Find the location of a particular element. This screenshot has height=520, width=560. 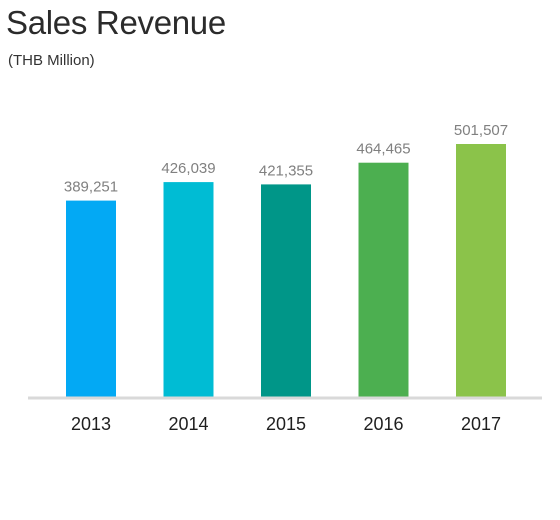

chart-title: Sales Revenue is located at coordinates (116, 22).